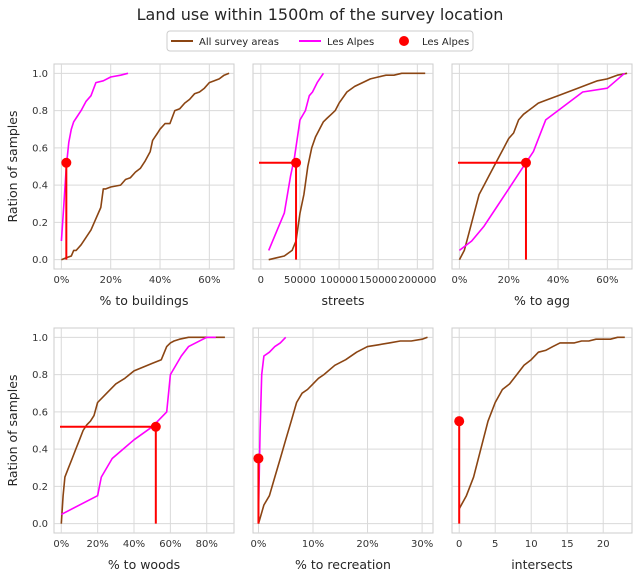  Describe the element at coordinates (417, 280) in the screenshot. I see `x-tick-label: 200000` at that location.